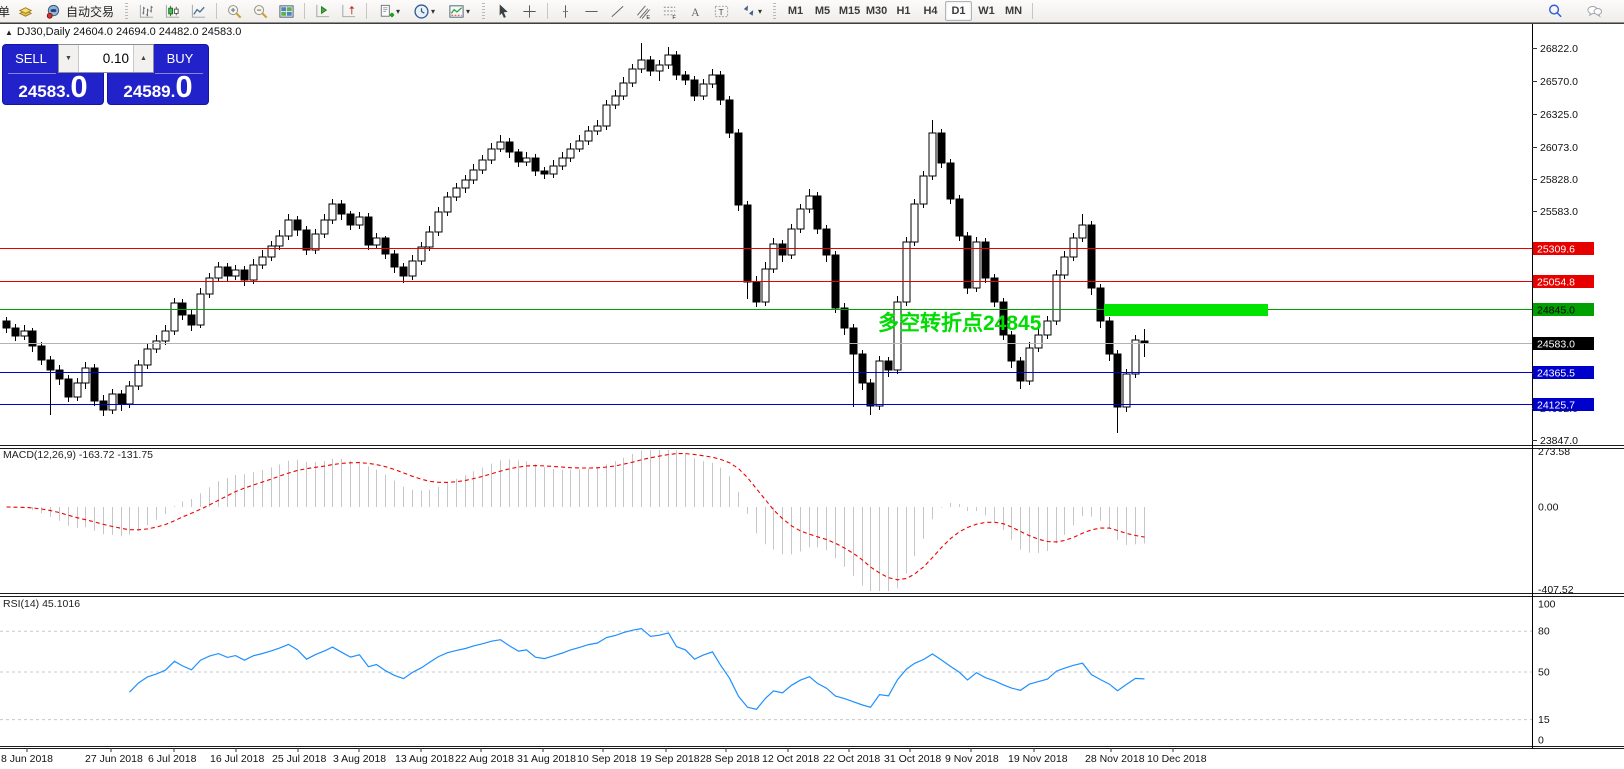  What do you see at coordinates (1559, 82) in the screenshot?
I see `svg-text: 26570.0` at bounding box center [1559, 82].